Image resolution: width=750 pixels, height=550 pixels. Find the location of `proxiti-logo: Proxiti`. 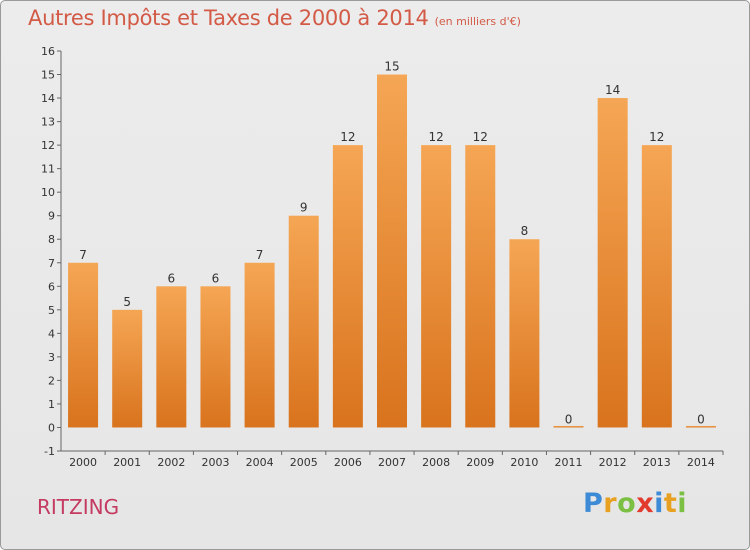

proxiti-logo: Proxiti is located at coordinates (635, 503).